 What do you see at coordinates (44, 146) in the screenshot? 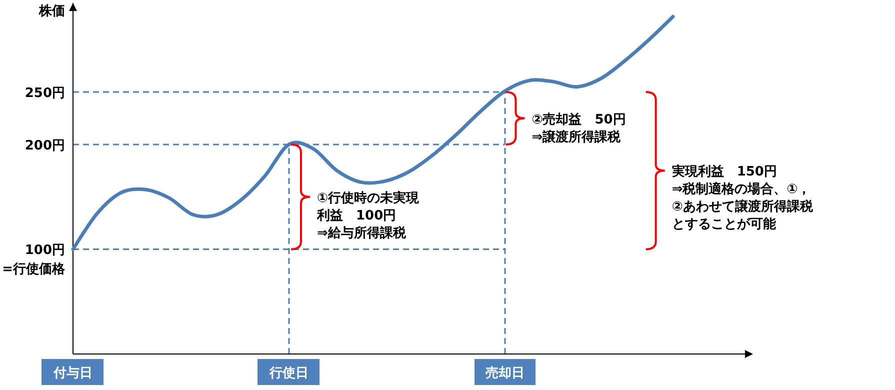
I see `y-tick-label: 200円` at bounding box center [44, 146].